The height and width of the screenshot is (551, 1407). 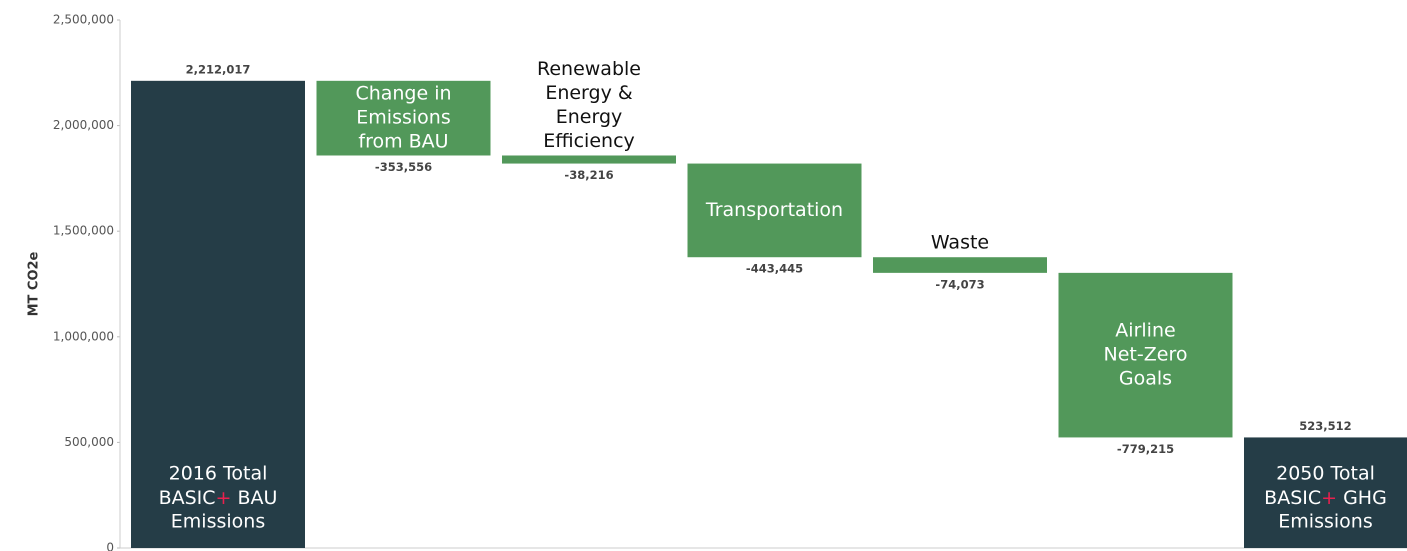 What do you see at coordinates (89, 442) in the screenshot?
I see `y-tick-label: 500,000` at bounding box center [89, 442].